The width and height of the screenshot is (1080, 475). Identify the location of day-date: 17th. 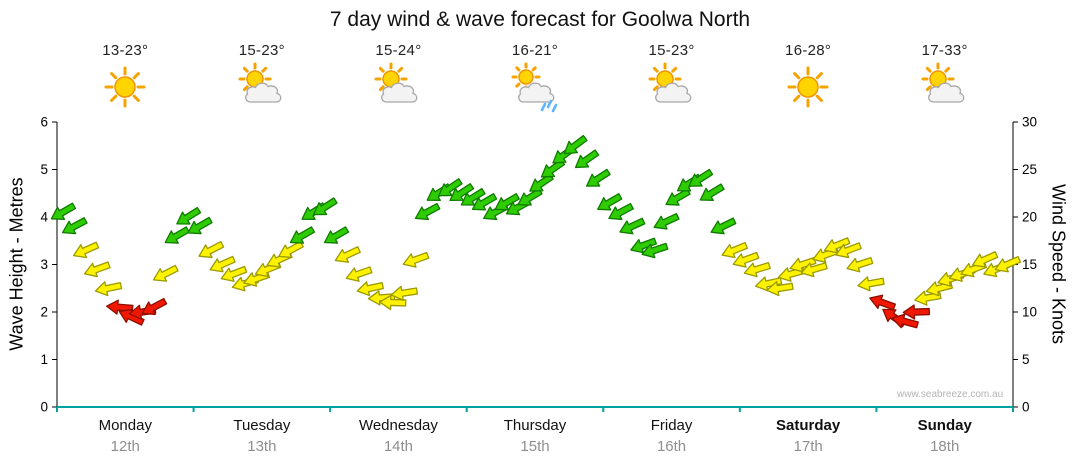
(808, 446).